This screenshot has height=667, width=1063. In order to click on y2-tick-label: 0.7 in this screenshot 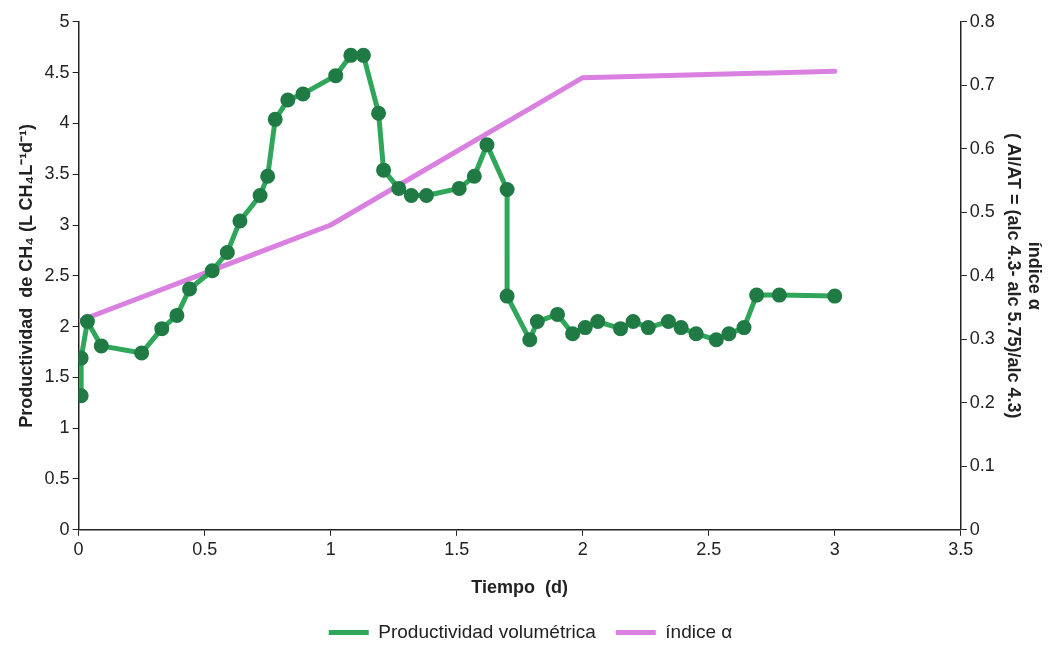, I will do `click(982, 84)`.